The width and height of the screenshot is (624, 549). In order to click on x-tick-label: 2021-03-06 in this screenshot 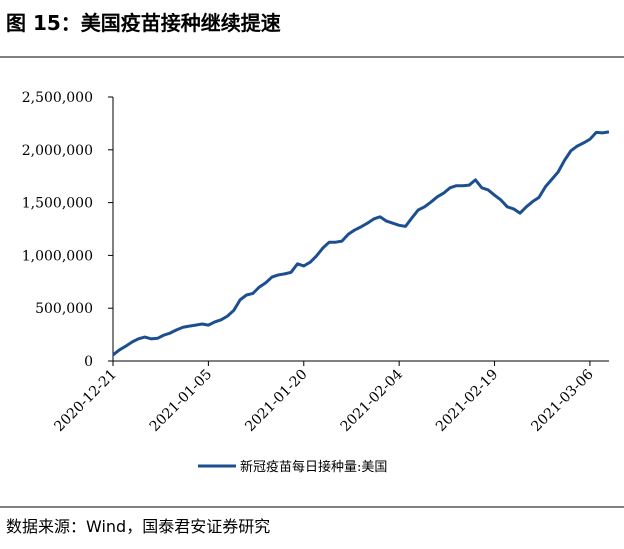, I will do `click(562, 400)`.